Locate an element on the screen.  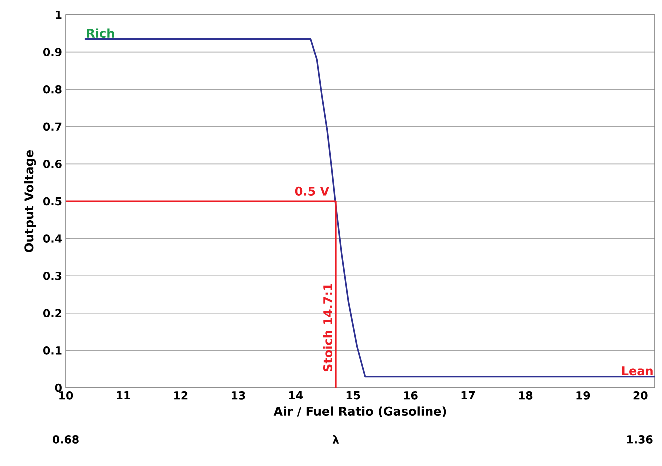
y-axis-title: Output Voltage is located at coordinates (30, 201).